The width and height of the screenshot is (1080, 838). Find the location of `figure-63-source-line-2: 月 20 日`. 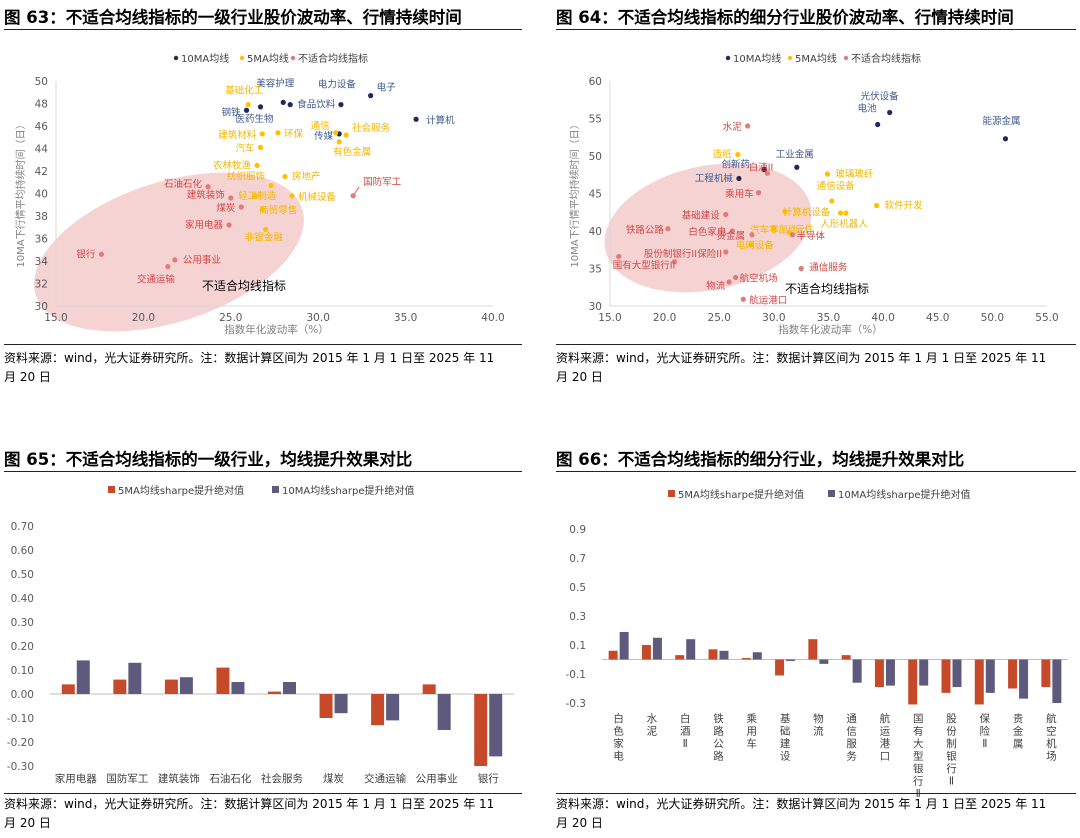

figure-63-source-line-2: 月 20 日 is located at coordinates (27, 377).